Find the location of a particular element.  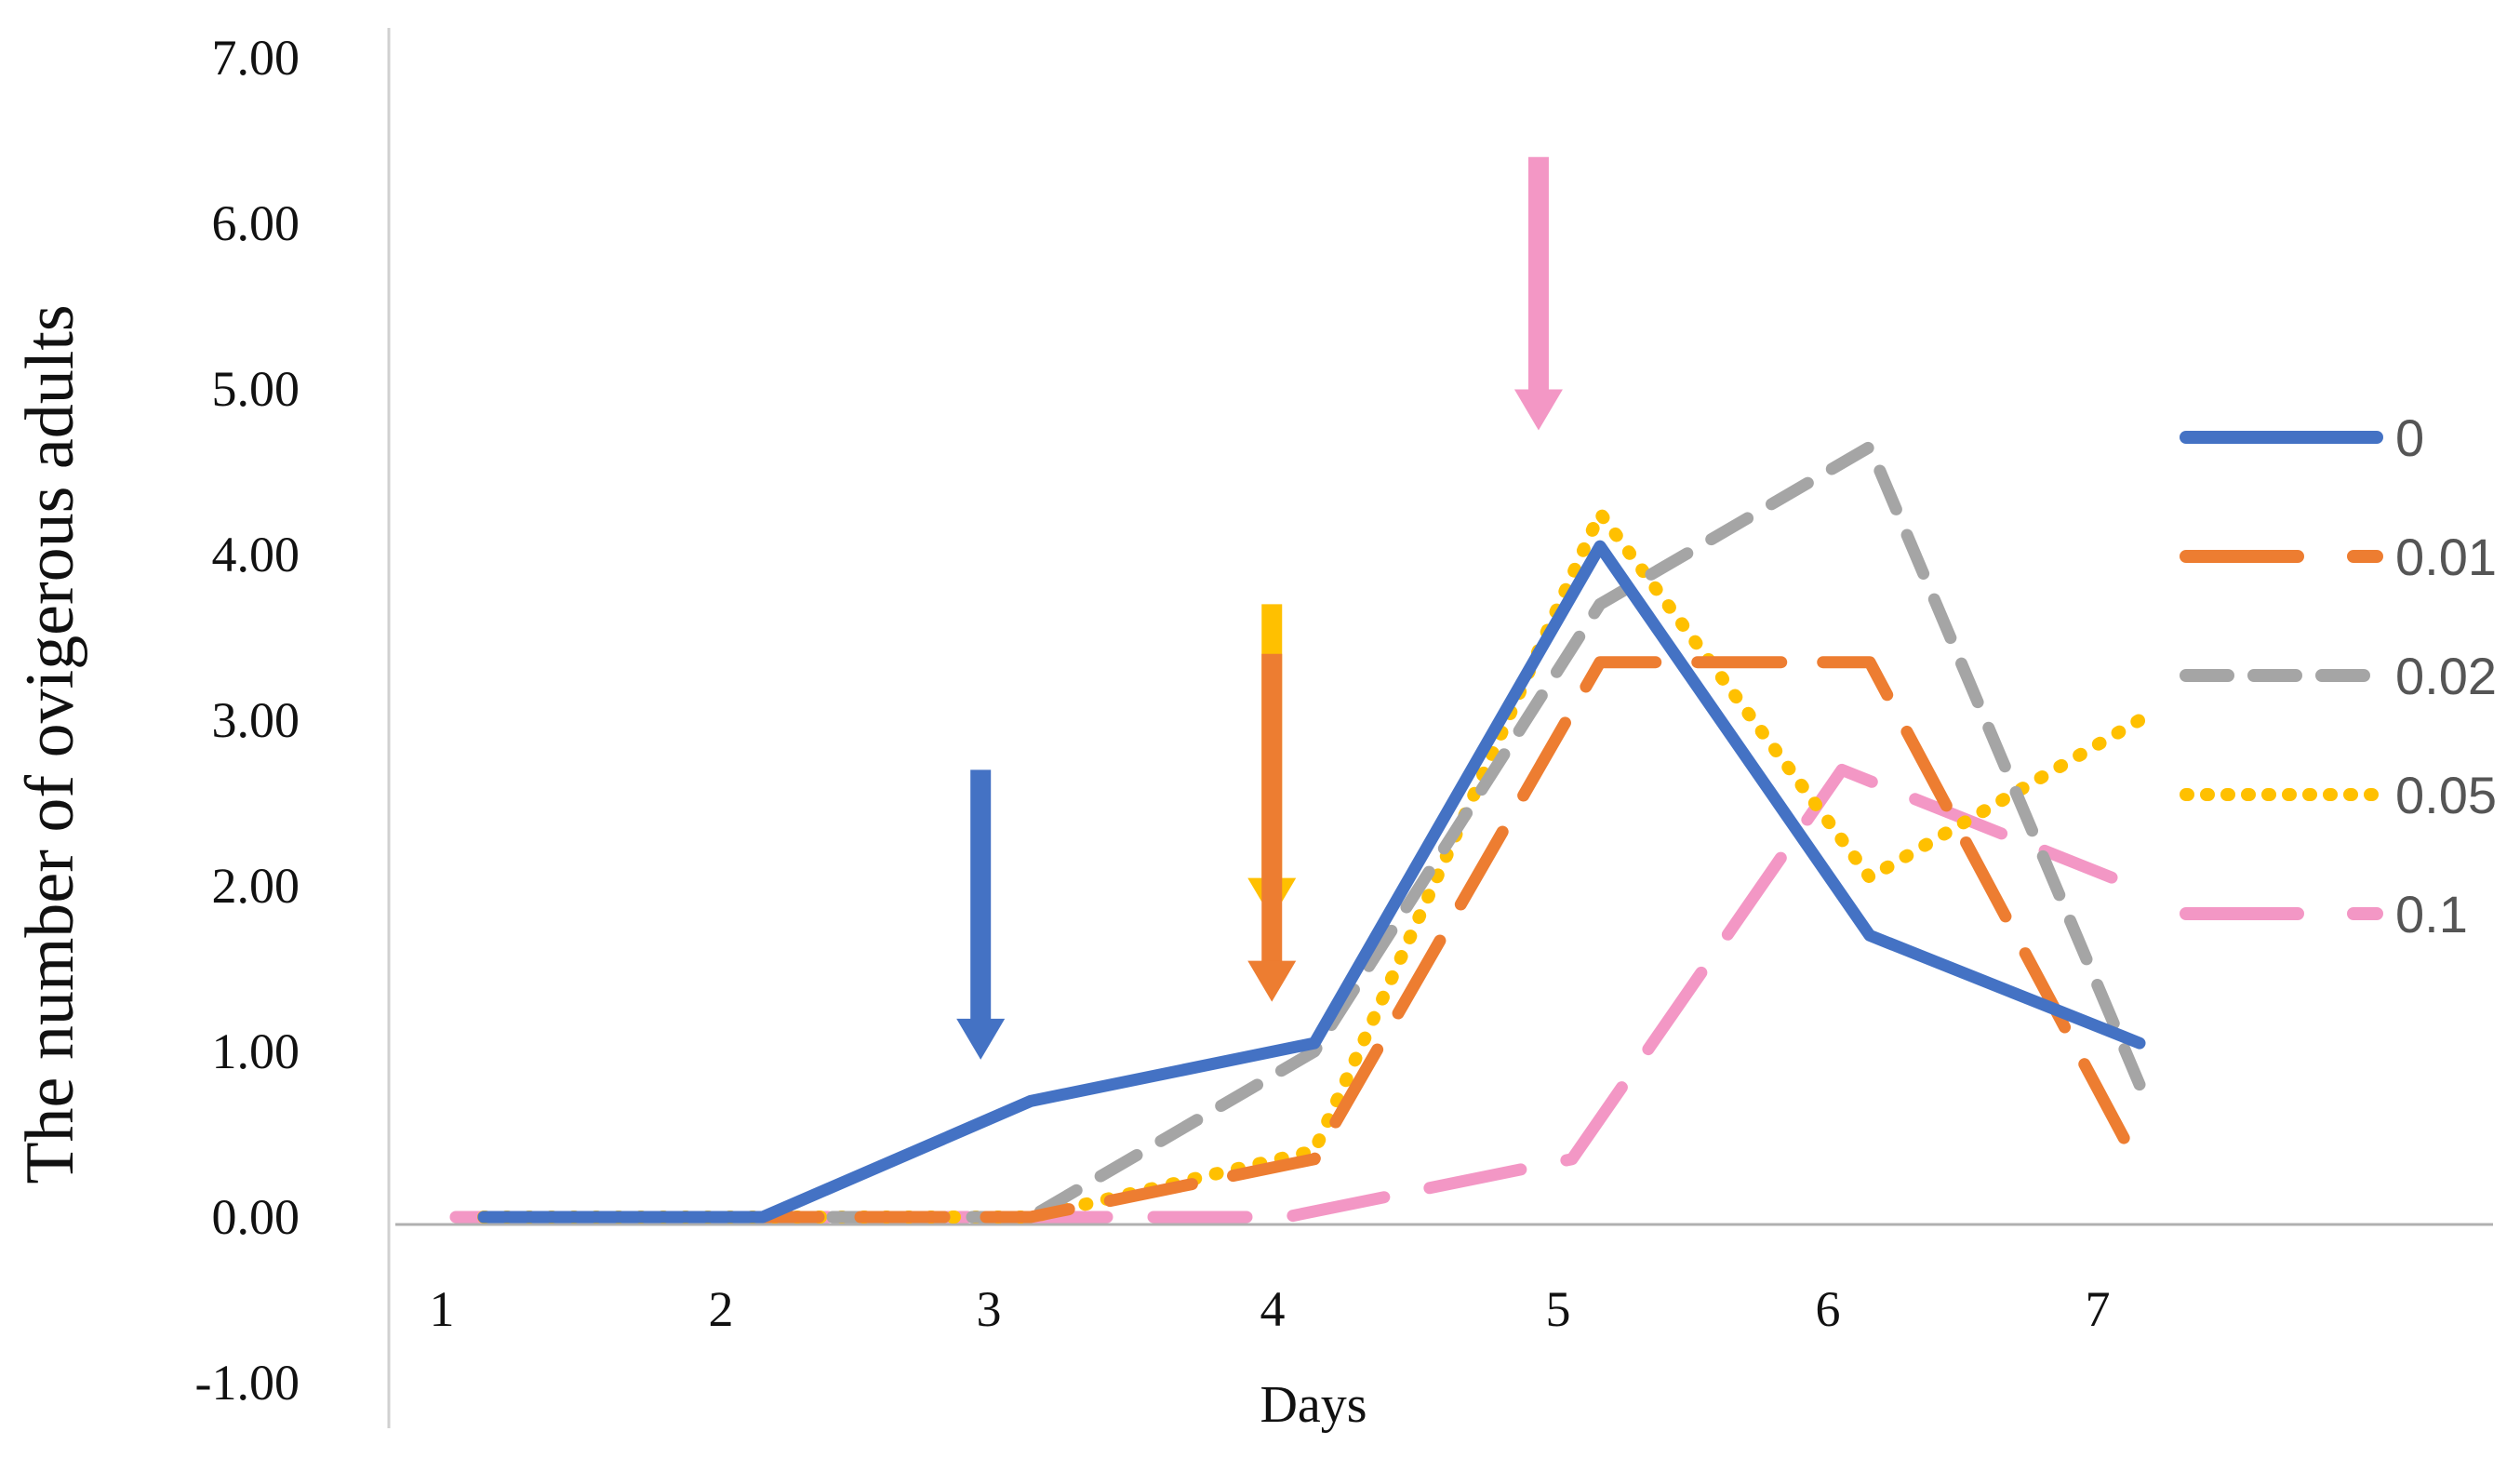

x-tick-label: 5 is located at coordinates (1558, 1309).